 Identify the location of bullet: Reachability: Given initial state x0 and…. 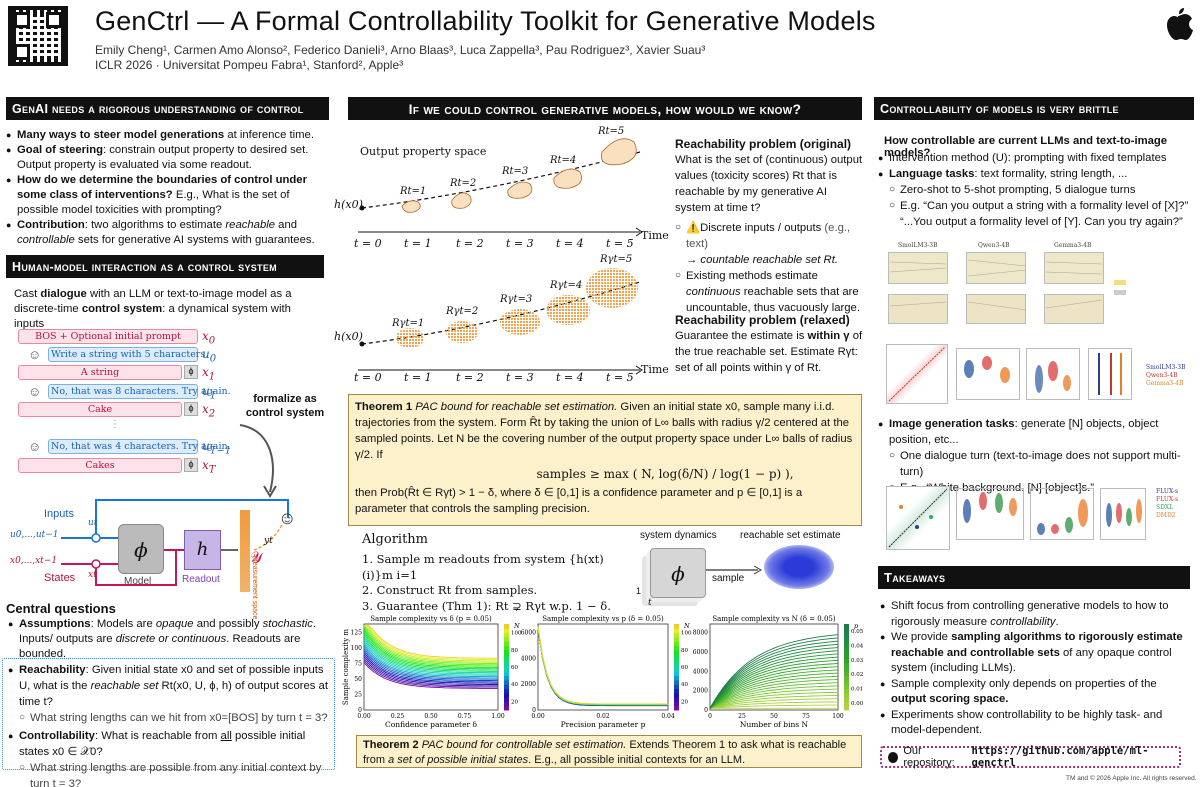
(169, 694).